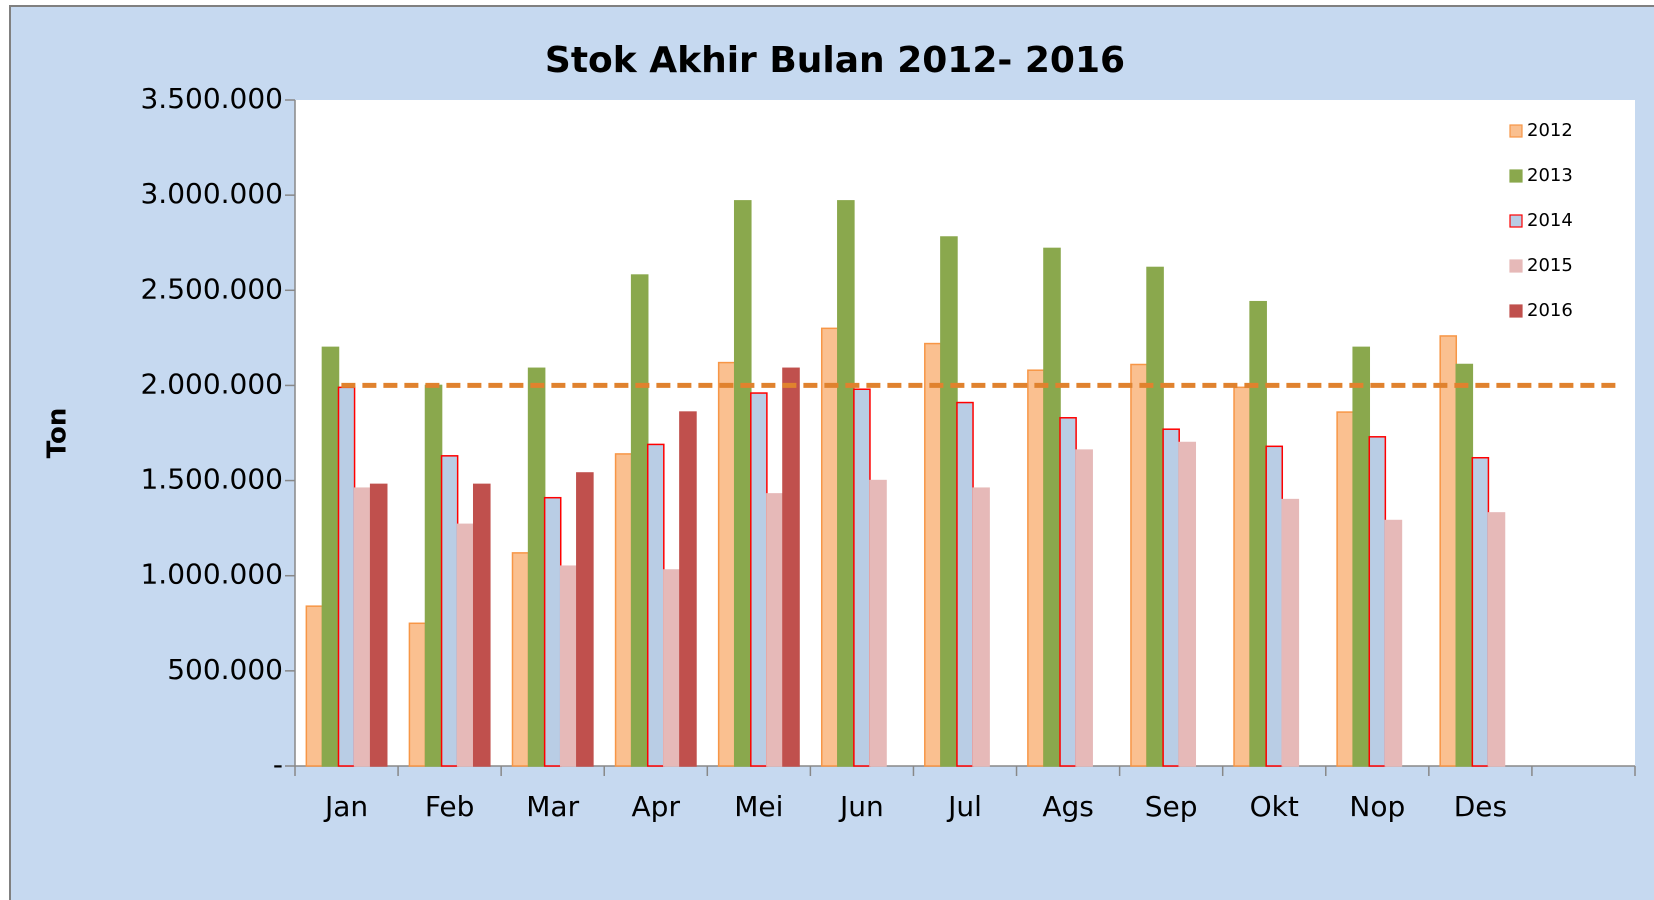  What do you see at coordinates (225, 669) in the screenshot?
I see `y-tick-label: 500.000` at bounding box center [225, 669].